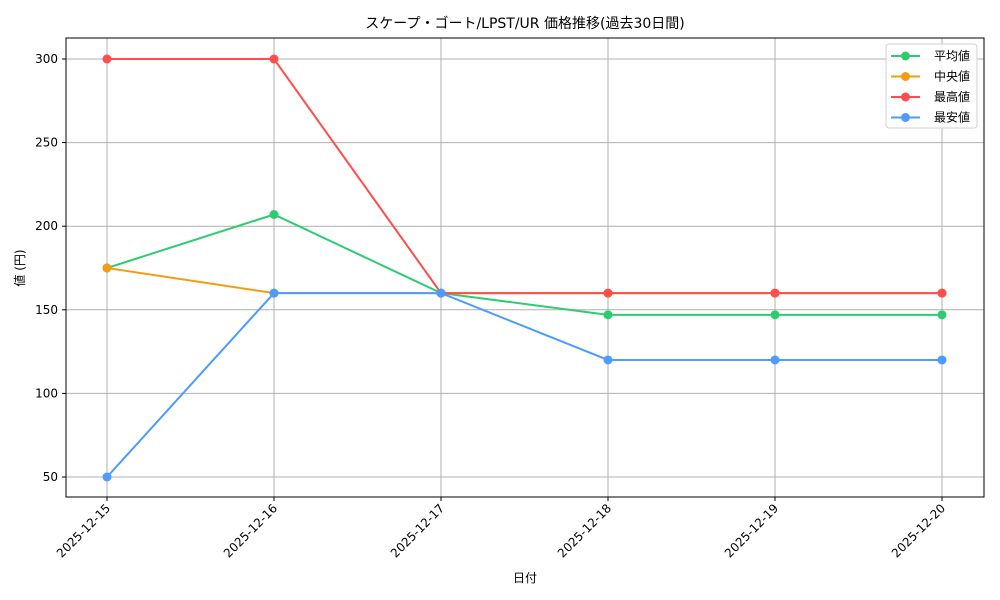 The width and height of the screenshot is (1000, 600). What do you see at coordinates (19, 267) in the screenshot?
I see `y-axis-label: 値 (円)` at bounding box center [19, 267].